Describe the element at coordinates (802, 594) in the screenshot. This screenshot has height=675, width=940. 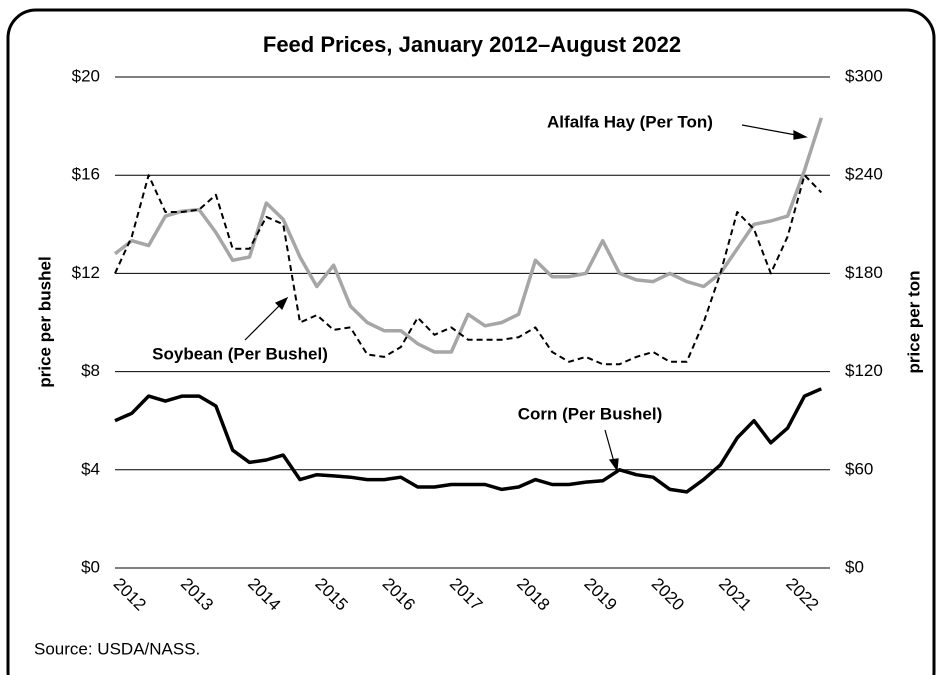
I see `x-tick-label: 2022` at that location.